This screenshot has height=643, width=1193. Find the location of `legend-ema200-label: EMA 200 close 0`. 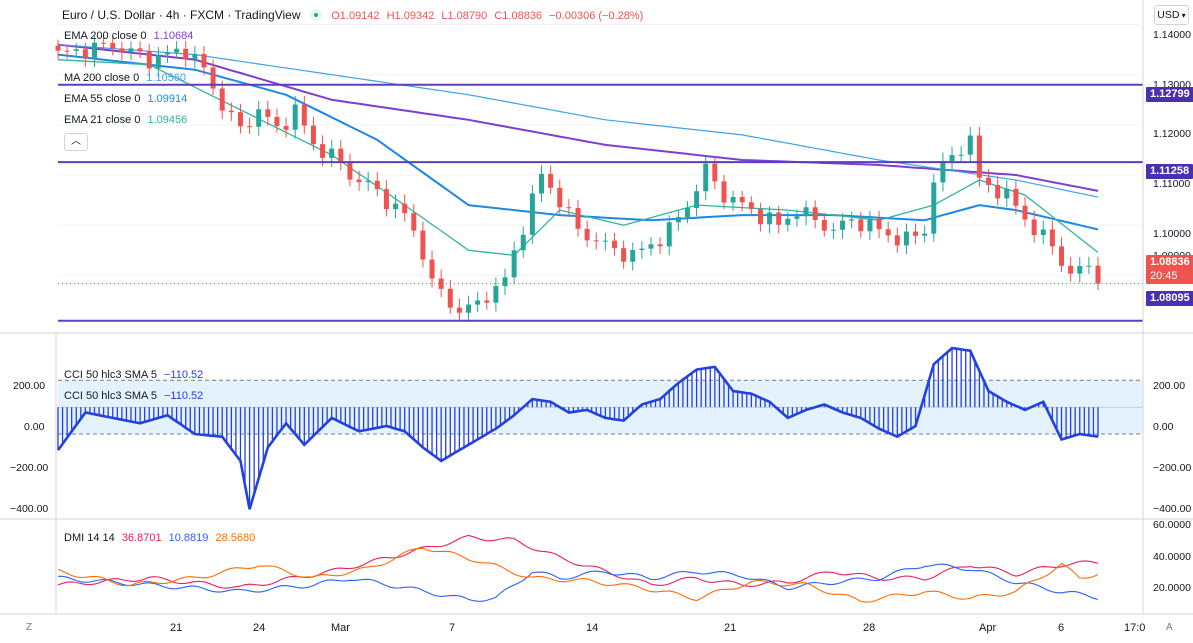

legend-ema200-label: EMA 200 close 0 is located at coordinates (105, 36).